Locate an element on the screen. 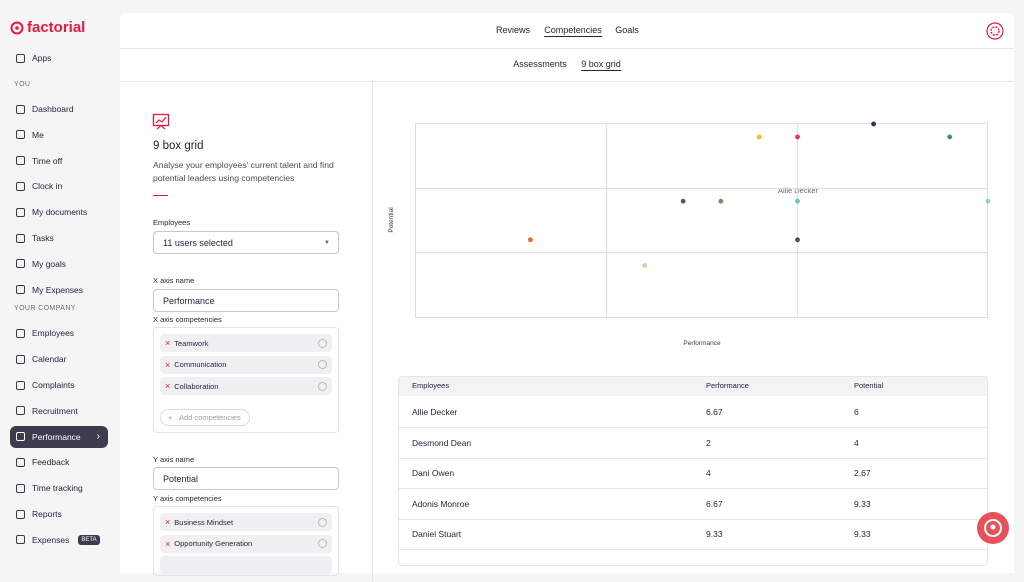 This screenshot has width=1024, height=582. nav-label: My Expenses is located at coordinates (58, 289).